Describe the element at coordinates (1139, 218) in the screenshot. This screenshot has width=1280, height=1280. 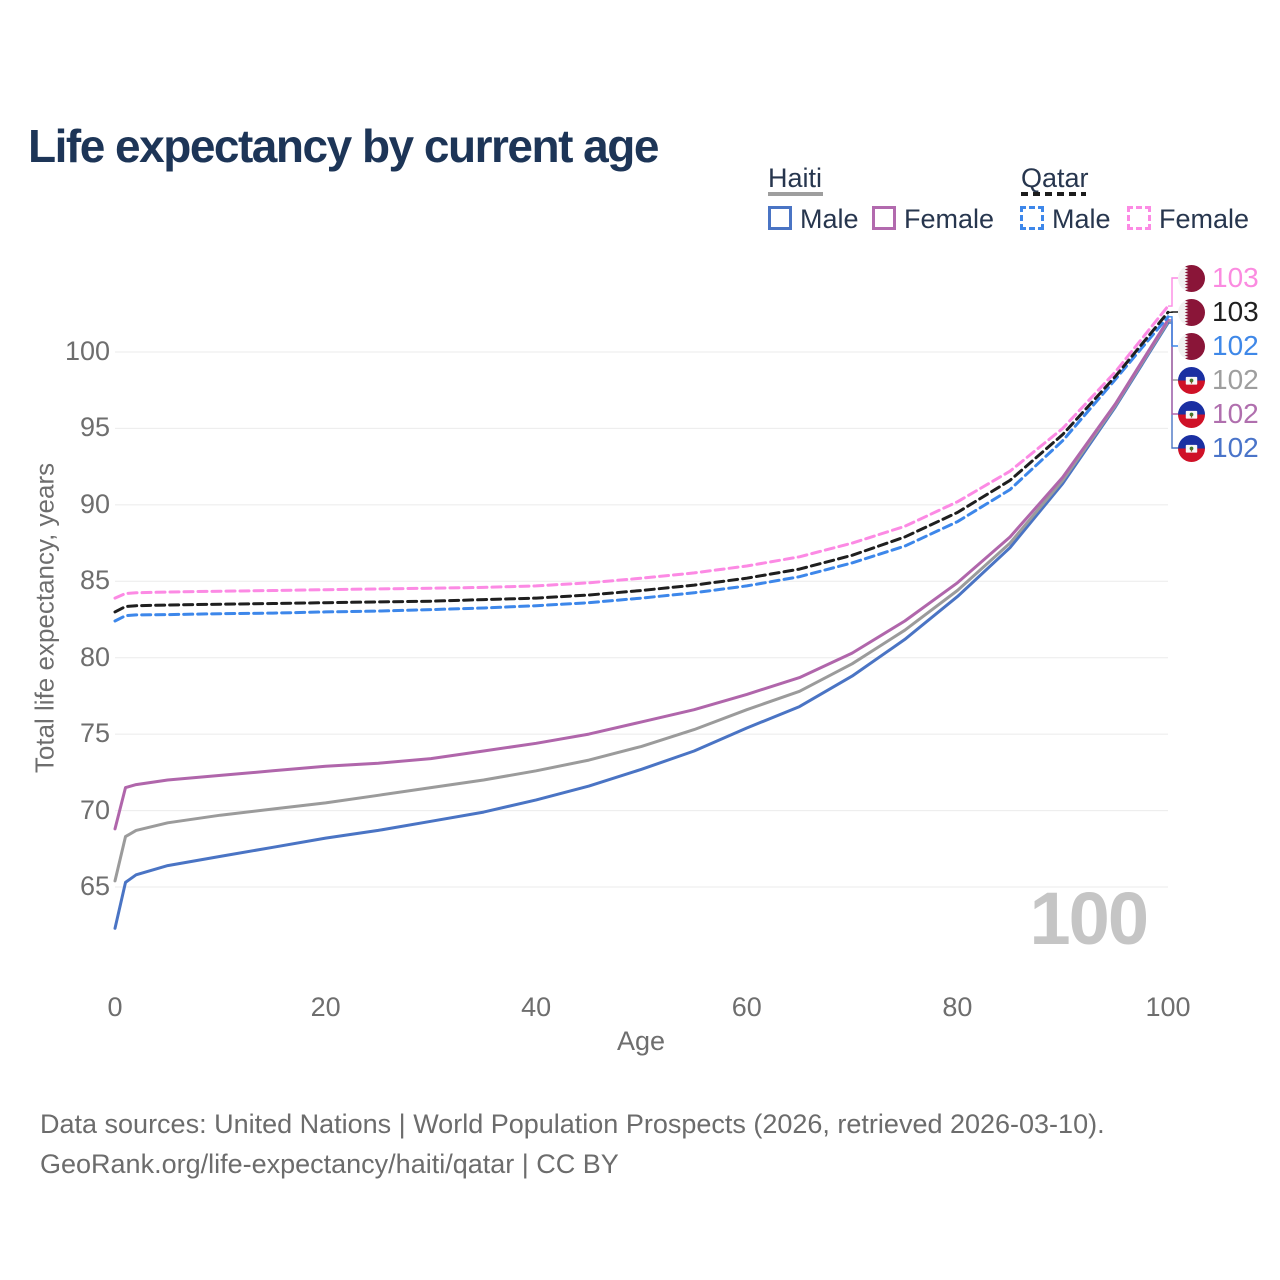
I see `legend-swatch-qatar-female` at that location.